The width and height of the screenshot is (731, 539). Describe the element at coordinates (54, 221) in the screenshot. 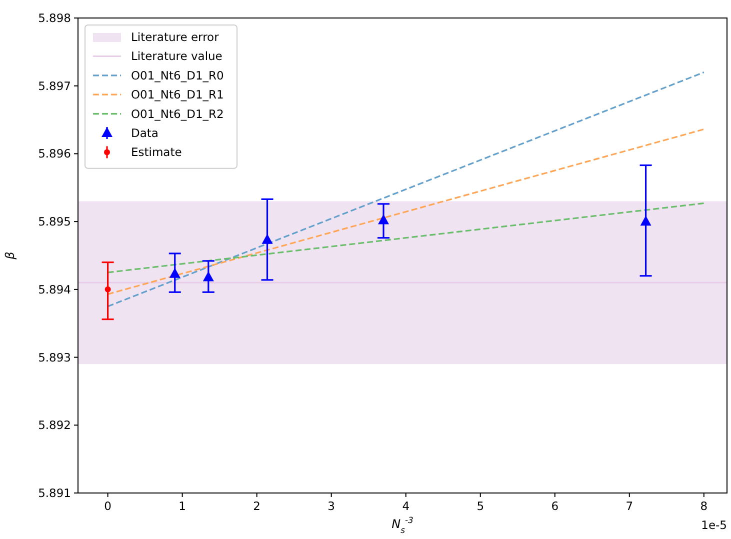

I see `y-tick-label: 5.895` at that location.